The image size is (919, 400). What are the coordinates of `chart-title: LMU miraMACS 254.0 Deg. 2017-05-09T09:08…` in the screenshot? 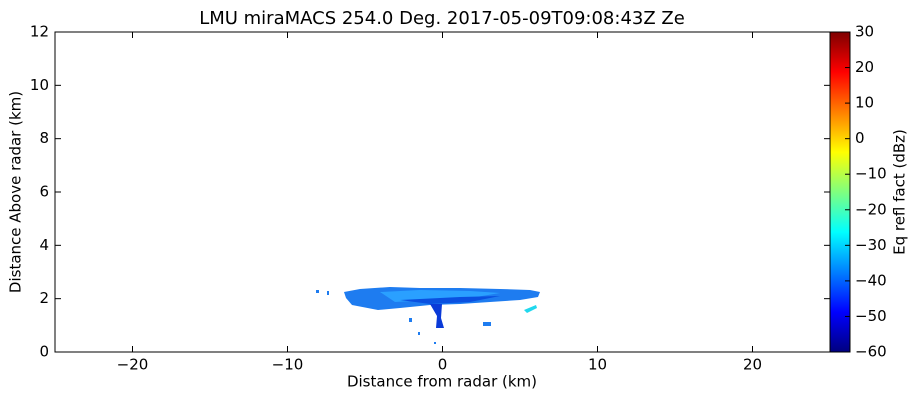 It's located at (442, 18).